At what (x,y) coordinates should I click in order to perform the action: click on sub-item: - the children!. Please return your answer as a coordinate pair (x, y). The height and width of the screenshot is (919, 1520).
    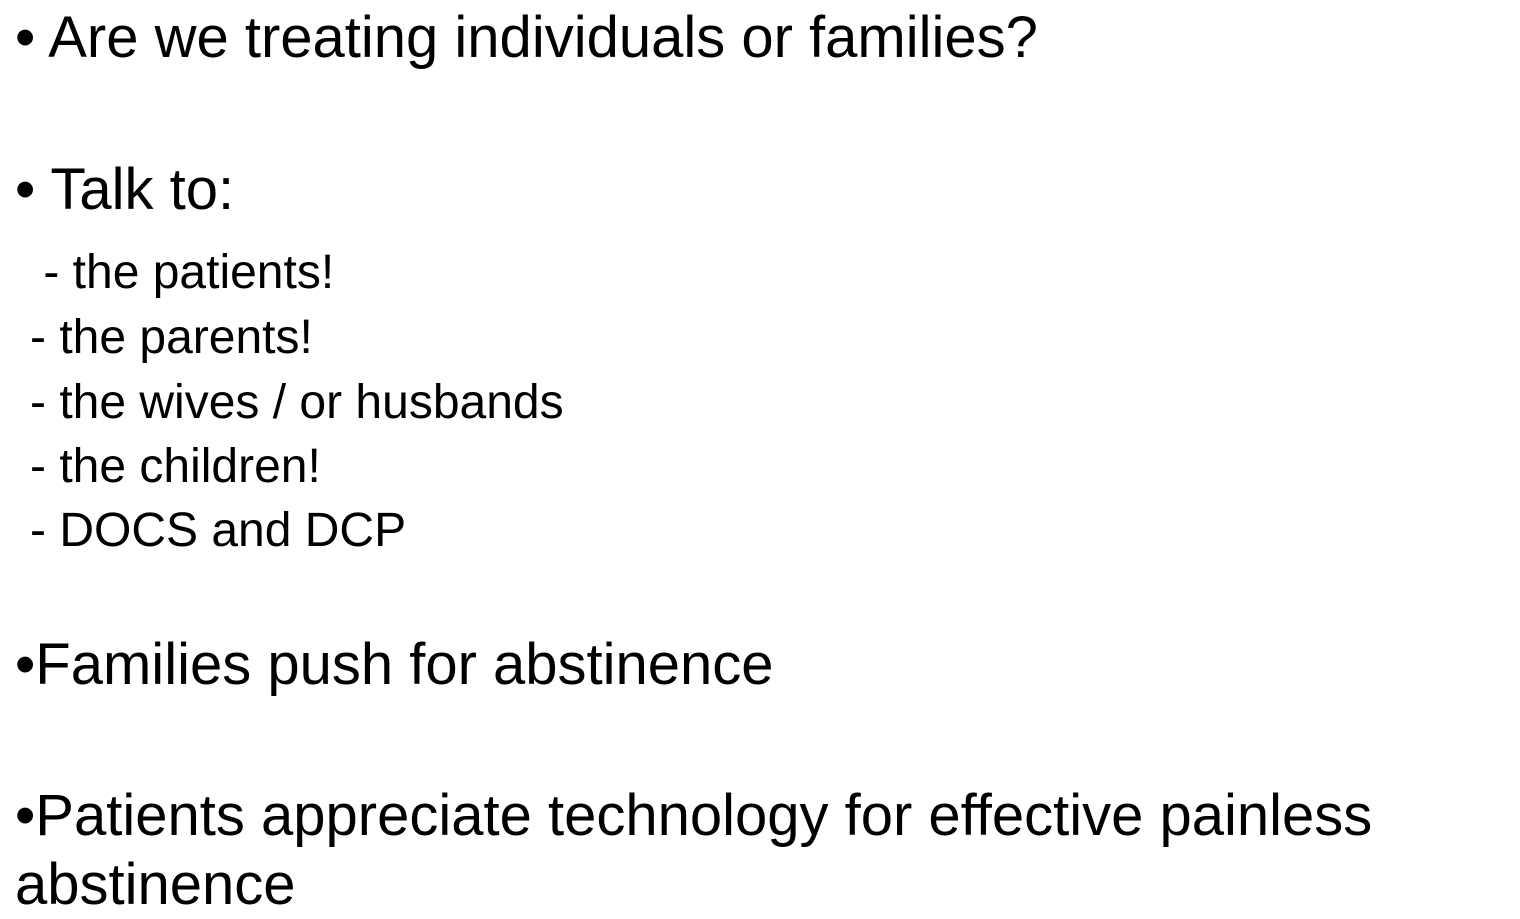
    Looking at the image, I should click on (175, 466).